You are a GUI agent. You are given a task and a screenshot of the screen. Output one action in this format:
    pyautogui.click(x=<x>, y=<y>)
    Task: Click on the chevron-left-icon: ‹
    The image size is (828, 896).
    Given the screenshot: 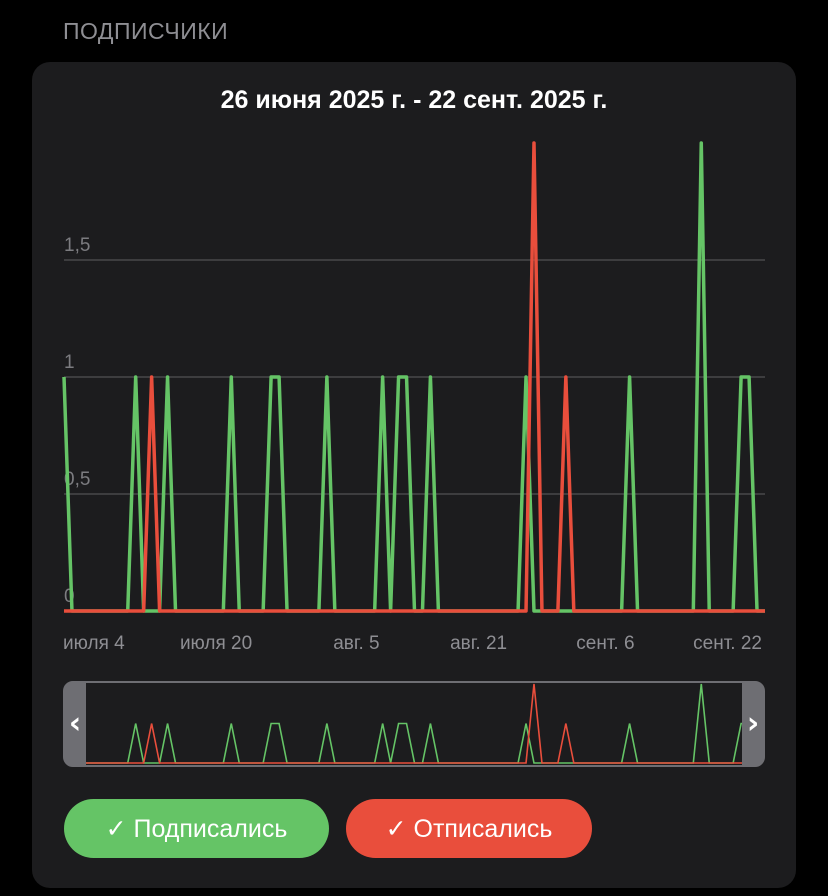 What is the action you would take?
    pyautogui.click(x=75, y=723)
    